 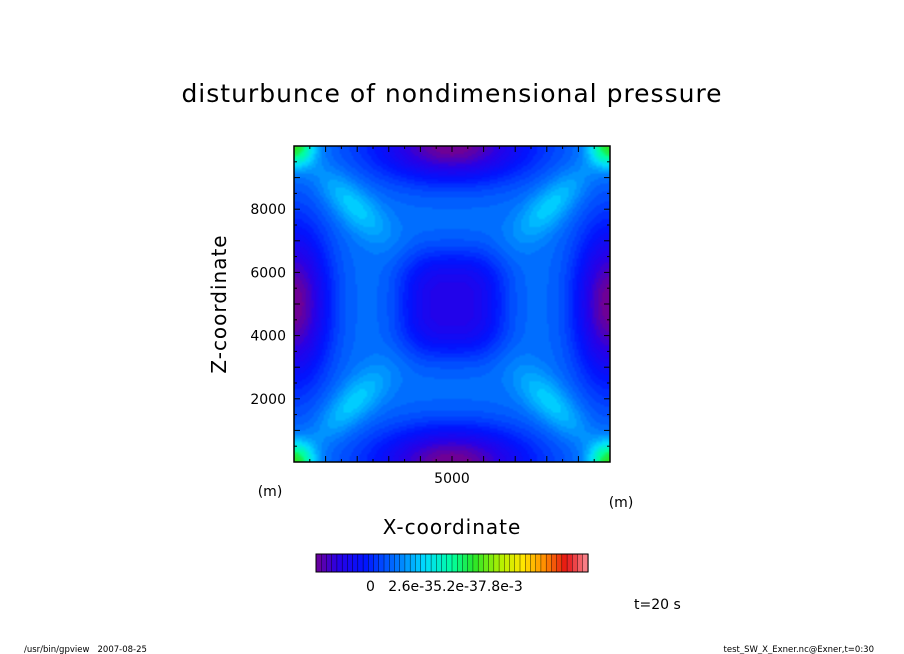 What do you see at coordinates (85, 649) in the screenshot?
I see `footer-left: /usr/bin/gpview 2007-08-25` at bounding box center [85, 649].